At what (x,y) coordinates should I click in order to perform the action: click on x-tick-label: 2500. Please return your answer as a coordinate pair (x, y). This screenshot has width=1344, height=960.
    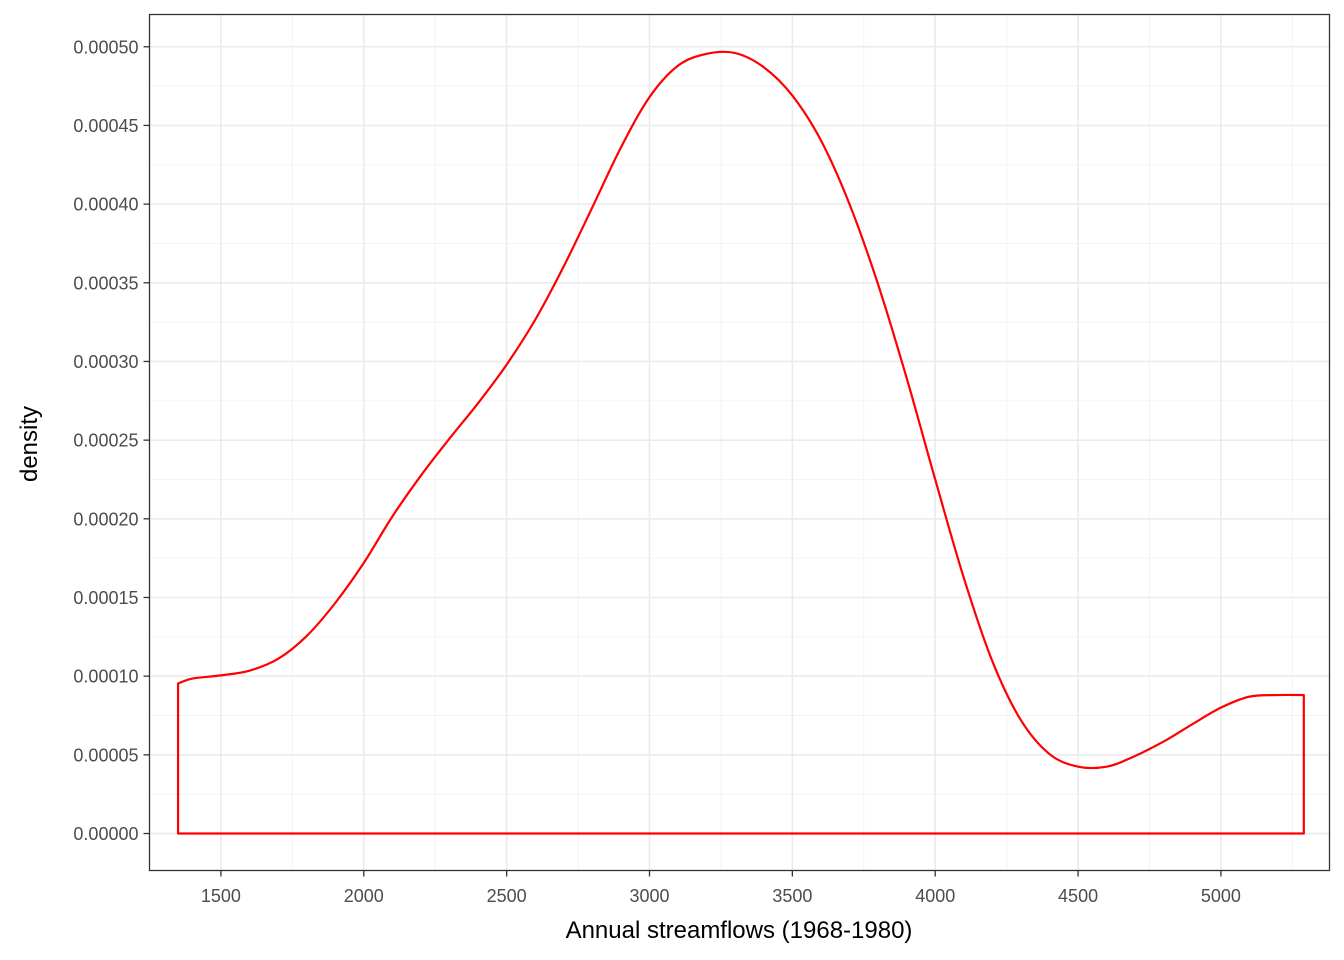
    Looking at the image, I should click on (507, 896).